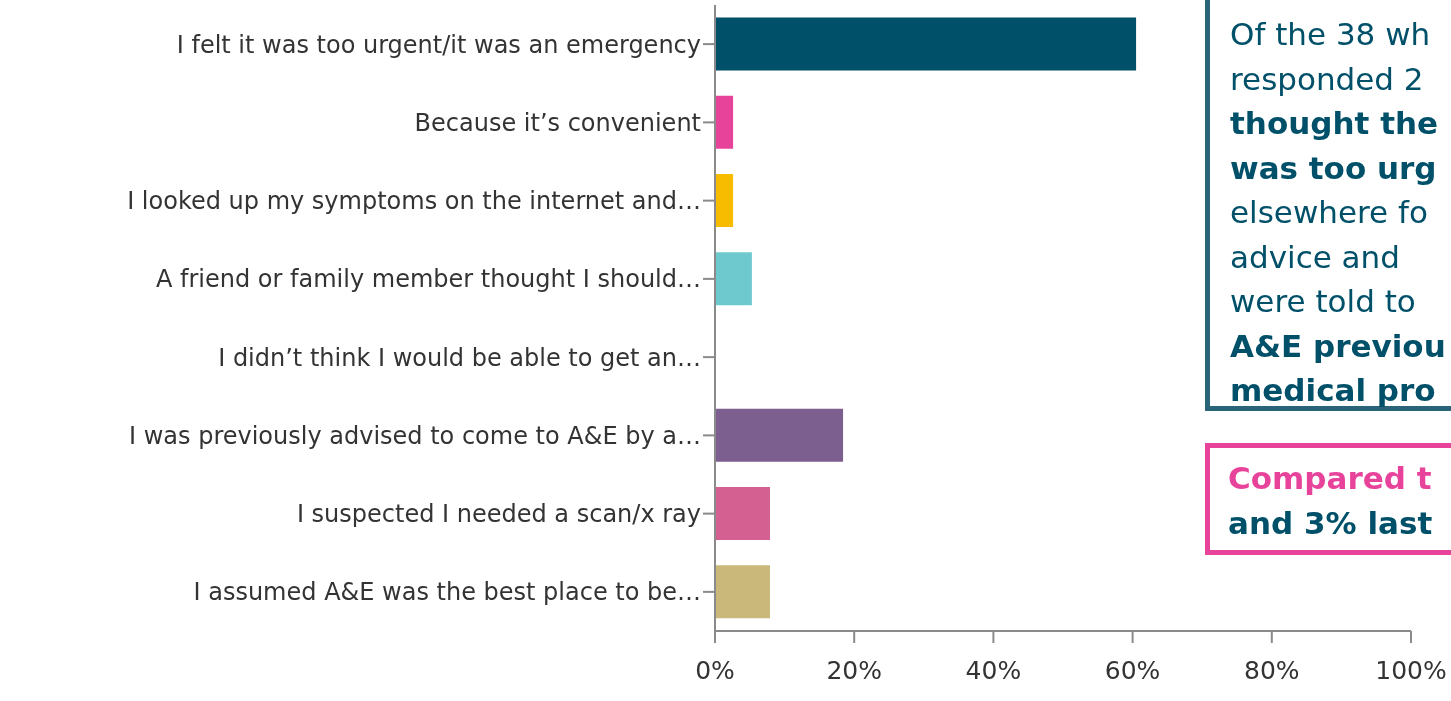 The image size is (1451, 701). I want to click on annotation: and 3% last, so click(1331, 523).